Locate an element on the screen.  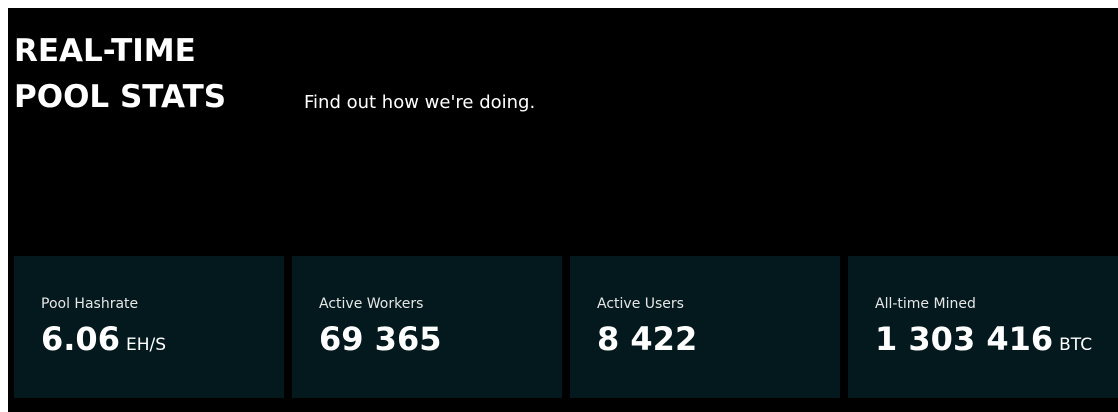
stat-label: Active Workers is located at coordinates (371, 304).